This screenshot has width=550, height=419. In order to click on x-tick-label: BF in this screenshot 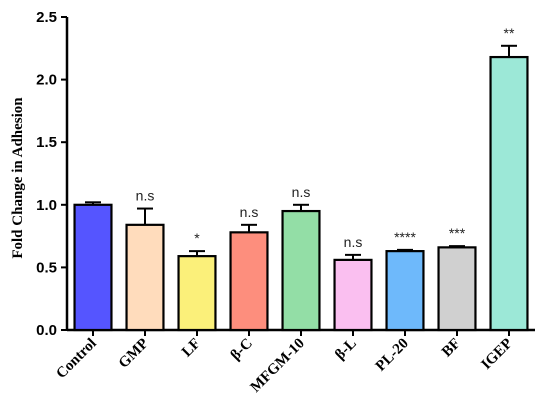, I will do `click(451, 348)`.